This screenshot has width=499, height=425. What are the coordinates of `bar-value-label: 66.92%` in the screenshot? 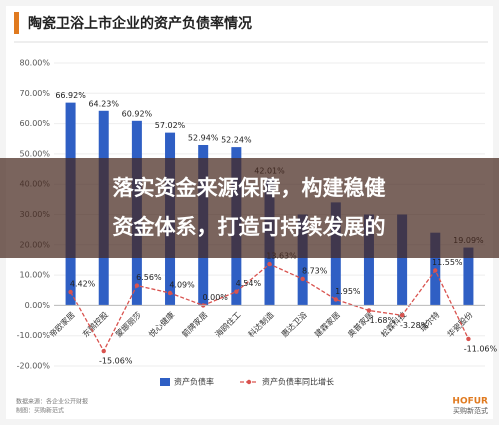 It's located at (70, 95).